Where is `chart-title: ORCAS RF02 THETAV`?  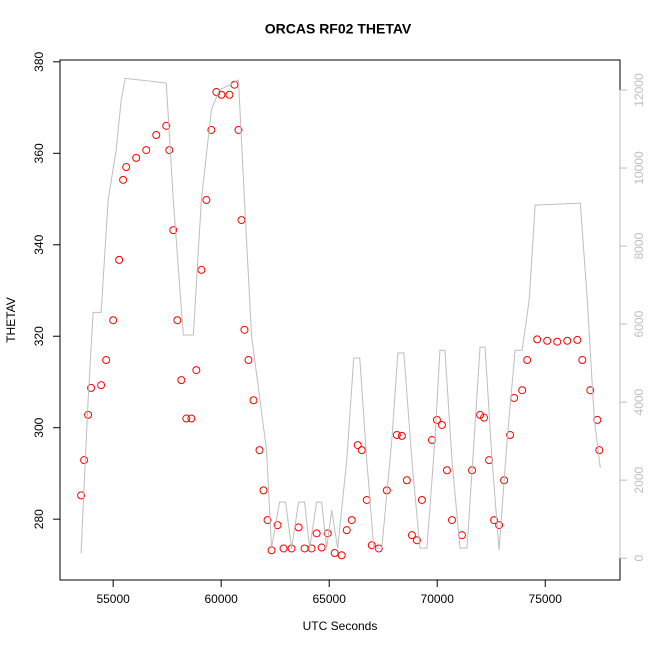 chart-title: ORCAS RF02 THETAV is located at coordinates (338, 29).